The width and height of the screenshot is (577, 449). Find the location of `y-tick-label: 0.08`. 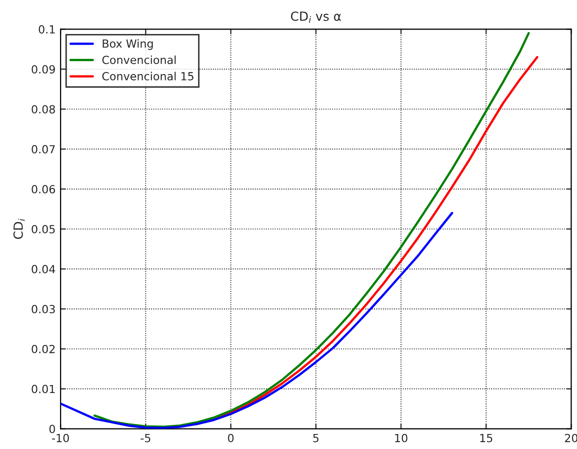

y-tick-label: 0.08 is located at coordinates (43, 109).